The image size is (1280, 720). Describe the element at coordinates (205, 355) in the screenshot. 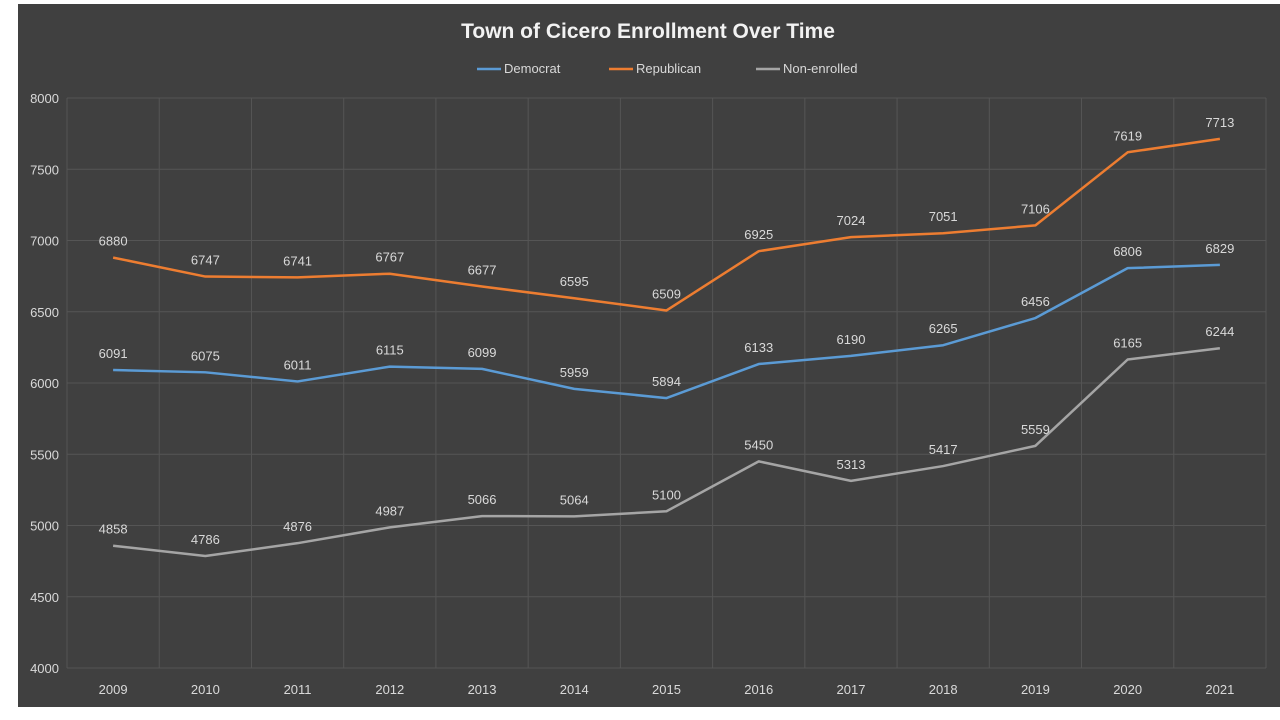

I see `data-label-democrat: 6075` at that location.